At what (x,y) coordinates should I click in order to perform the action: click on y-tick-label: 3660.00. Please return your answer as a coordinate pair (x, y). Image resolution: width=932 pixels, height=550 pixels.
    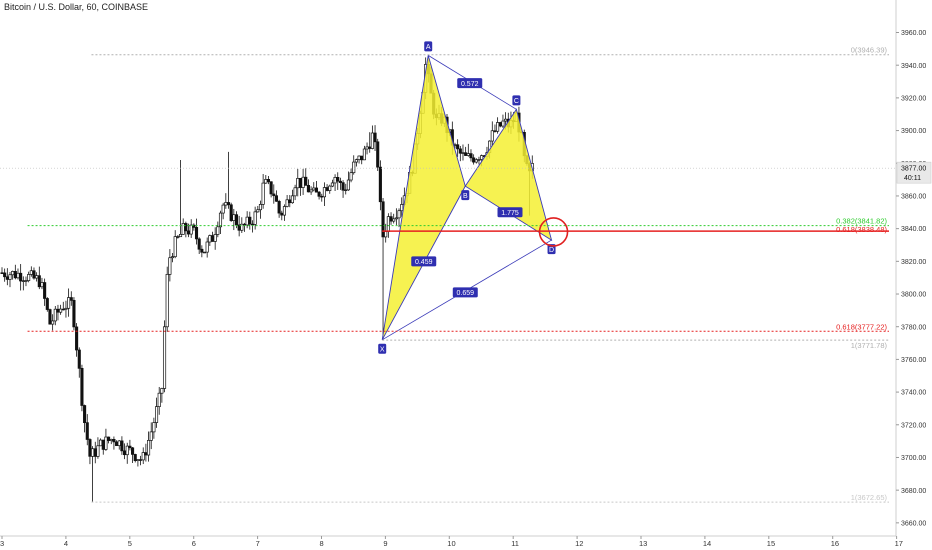
    Looking at the image, I should click on (913, 523).